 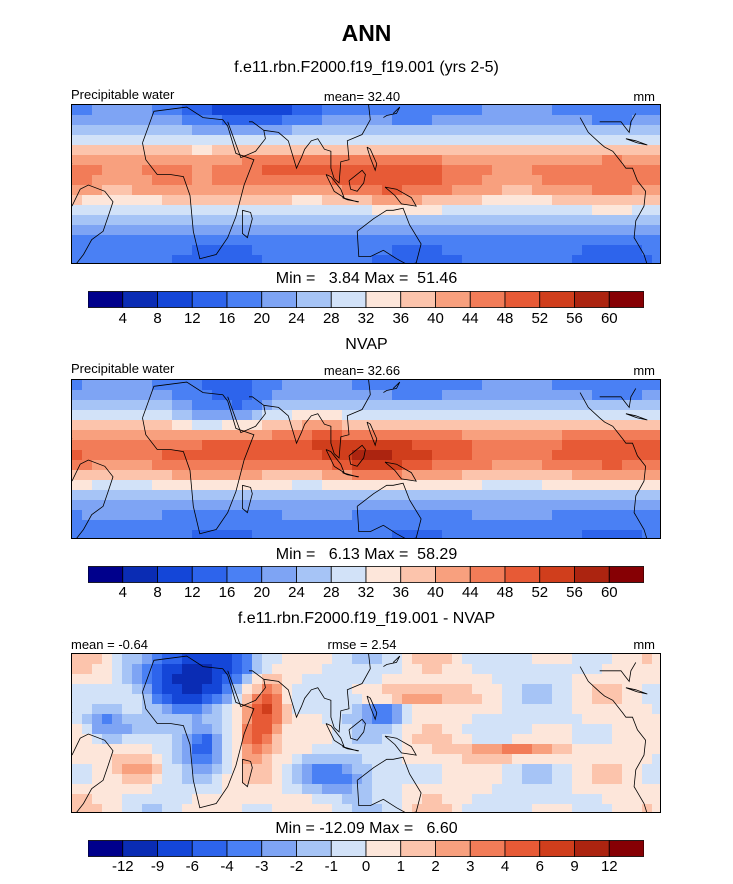 What do you see at coordinates (93, 498) in the screenshot?
I see `coastline` at bounding box center [93, 498].